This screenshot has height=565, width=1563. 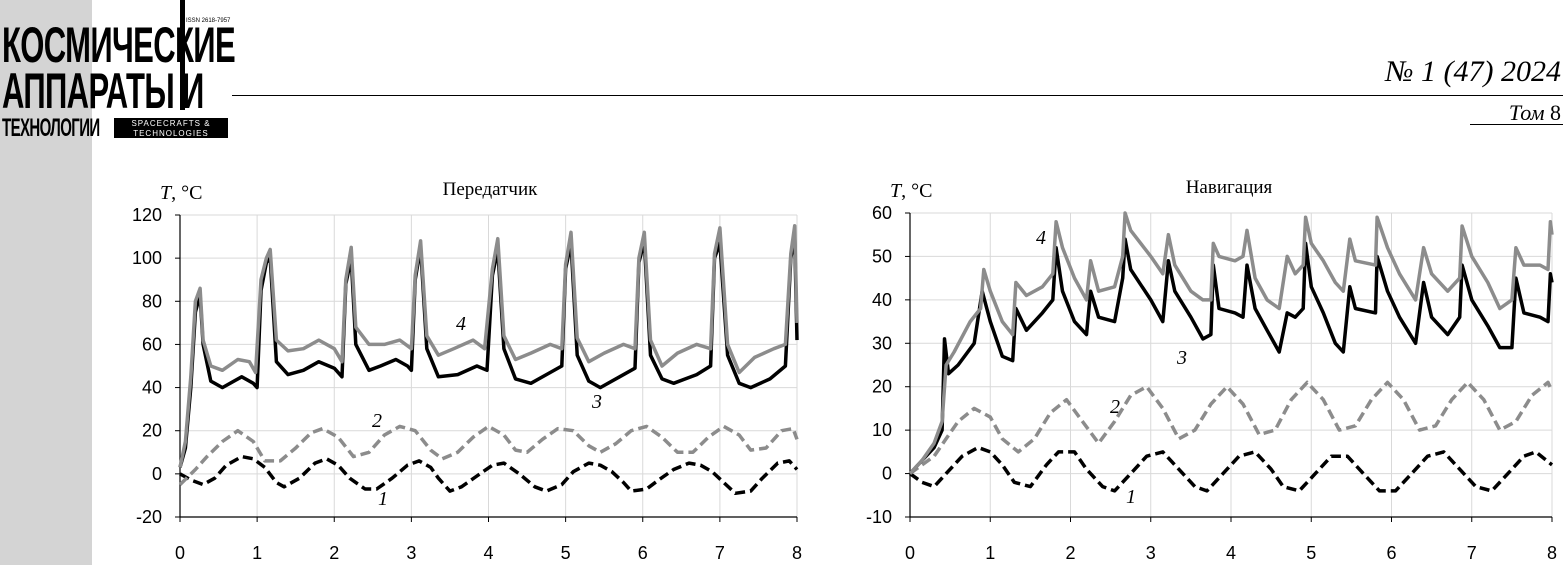 I want to click on volume-word: Том, so click(x=1526, y=112).